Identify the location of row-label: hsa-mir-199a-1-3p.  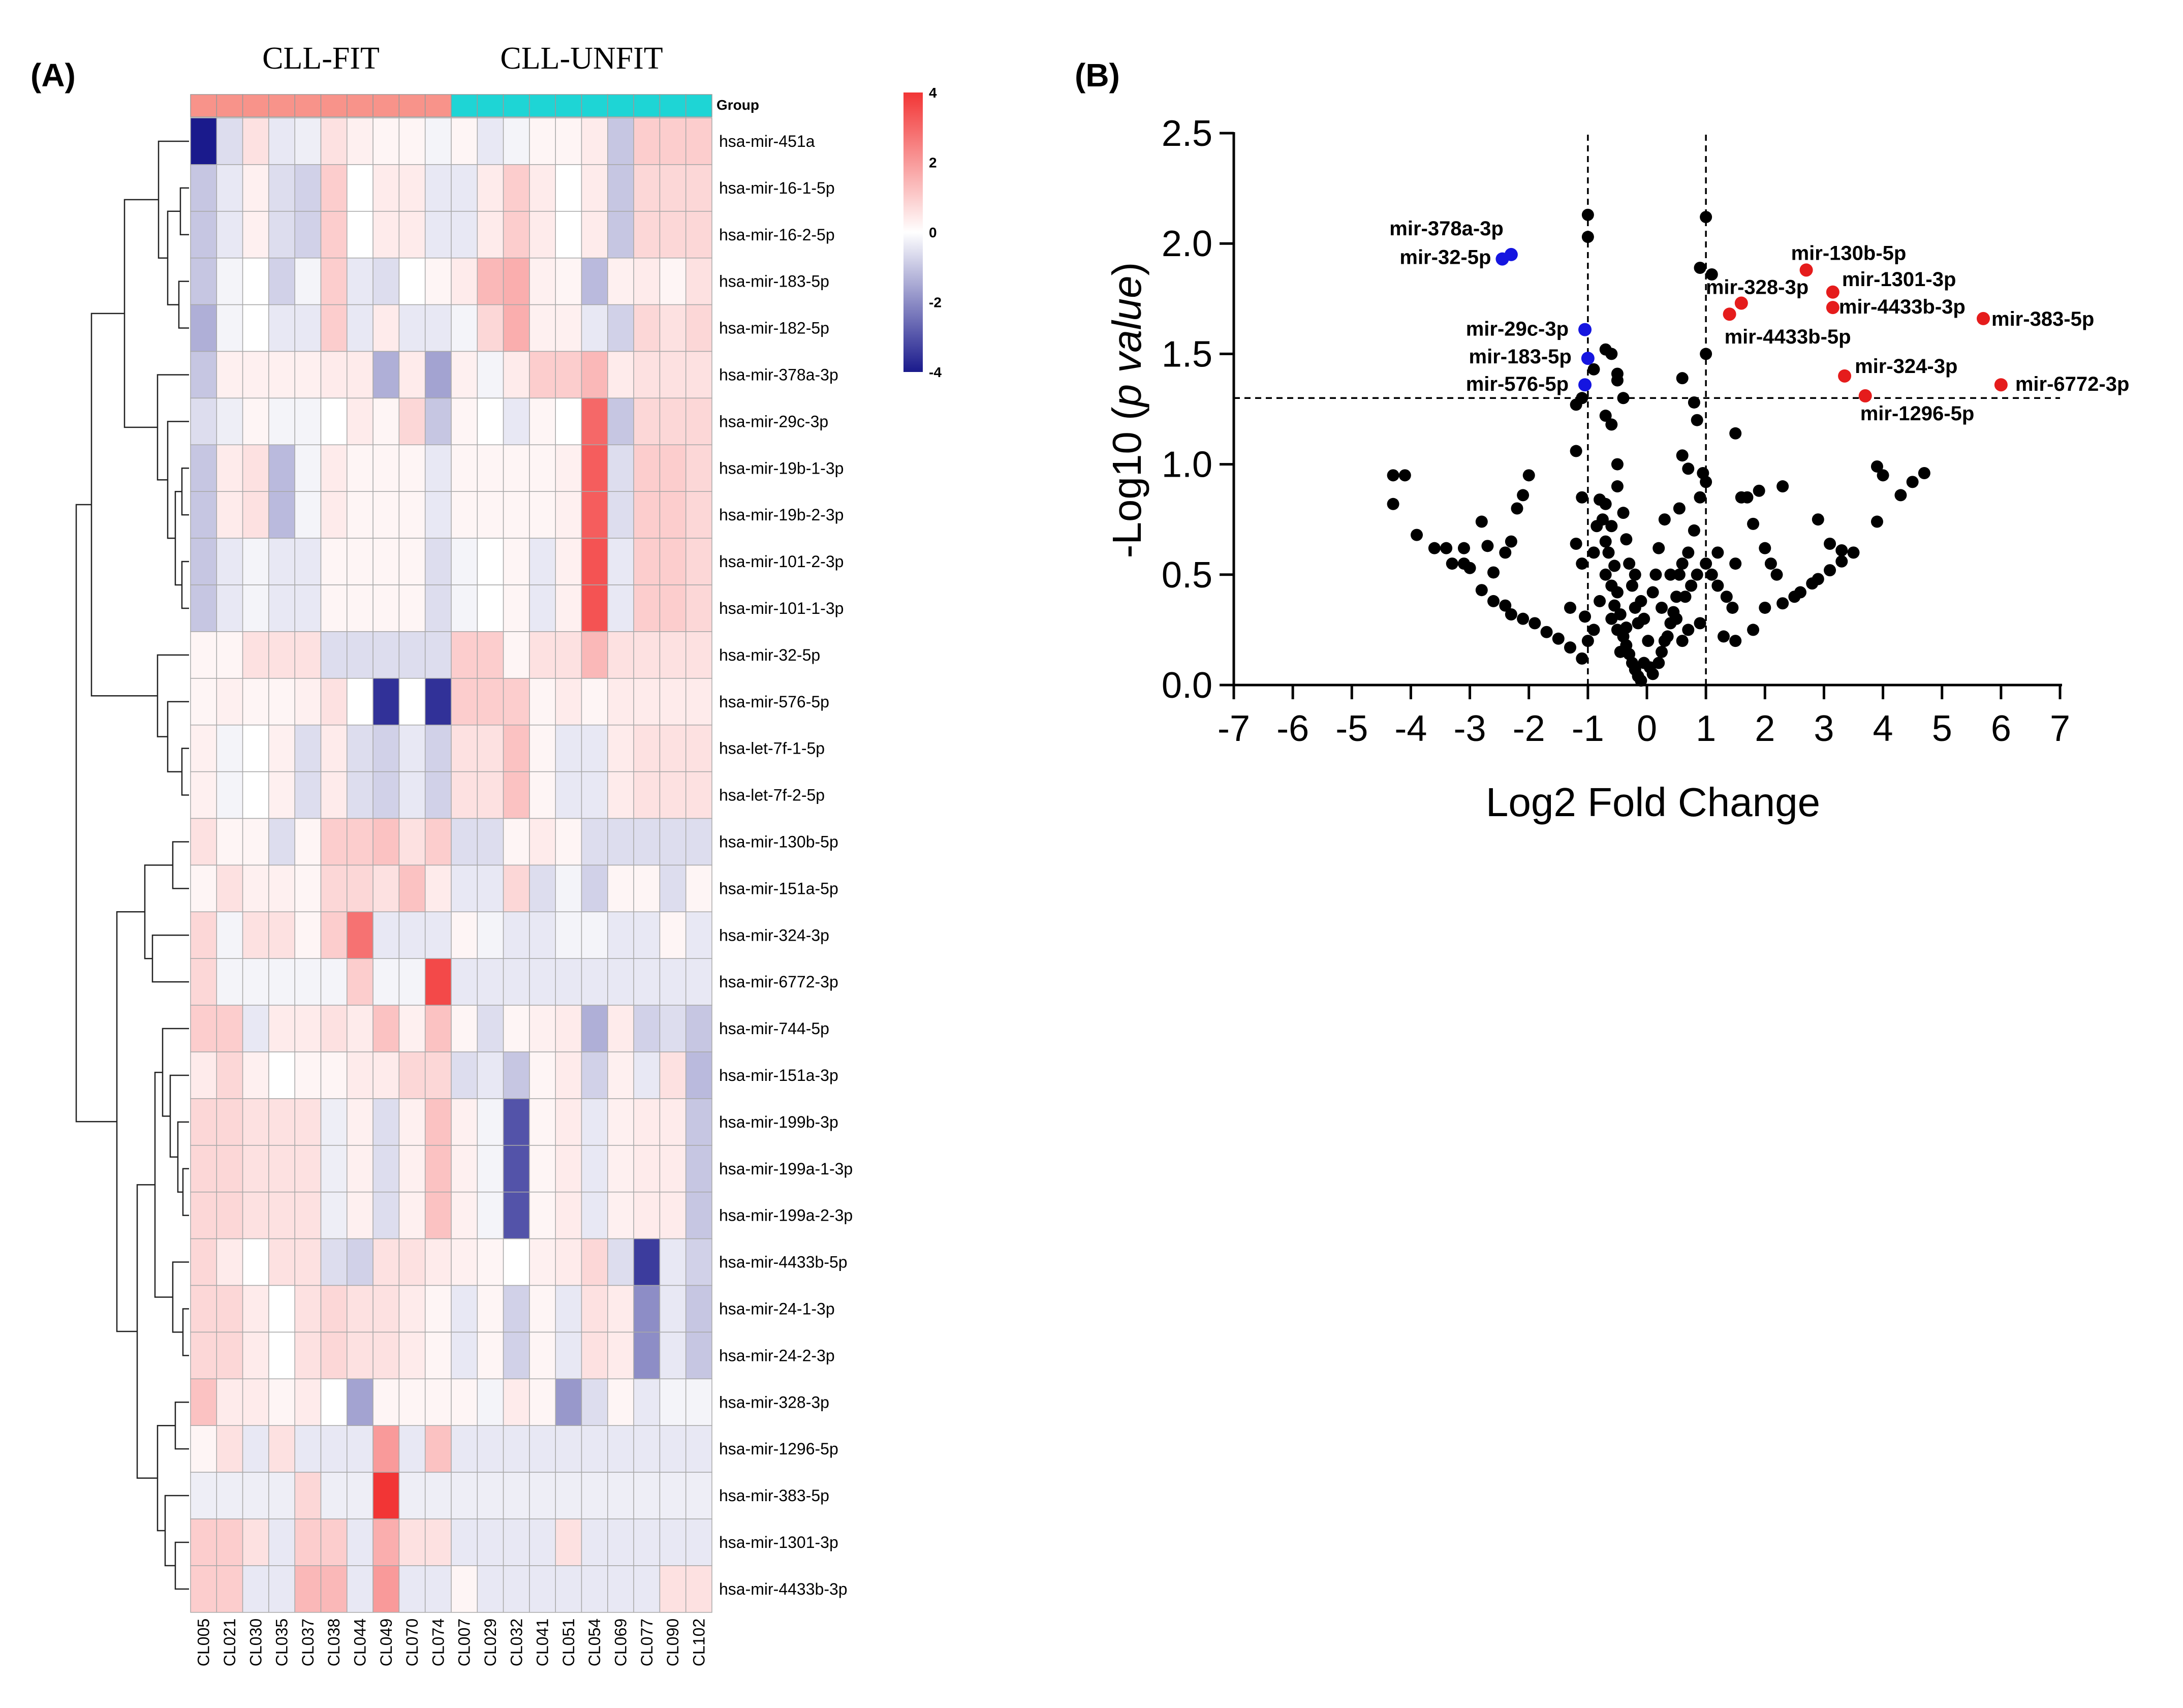
(786, 1169).